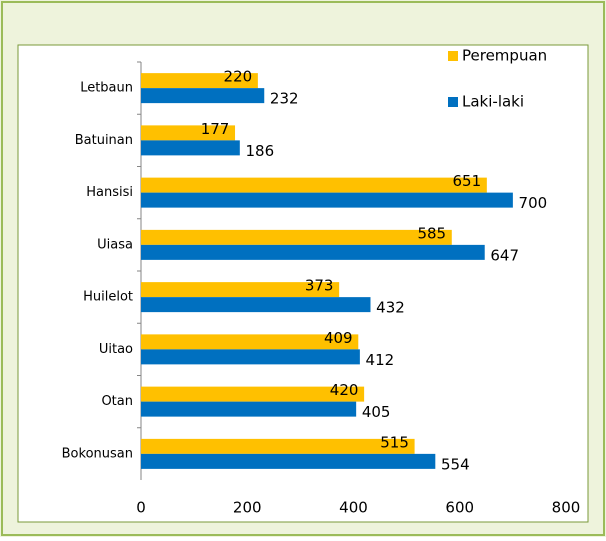  What do you see at coordinates (106, 88) in the screenshot?
I see `y-tick-label: Letbaun` at bounding box center [106, 88].